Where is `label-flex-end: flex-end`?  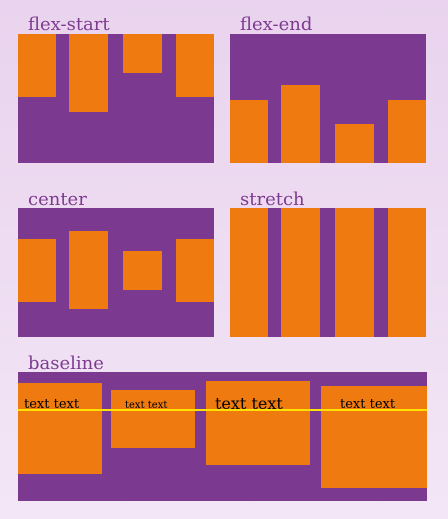
label-flex-end: flex-end is located at coordinates (276, 24).